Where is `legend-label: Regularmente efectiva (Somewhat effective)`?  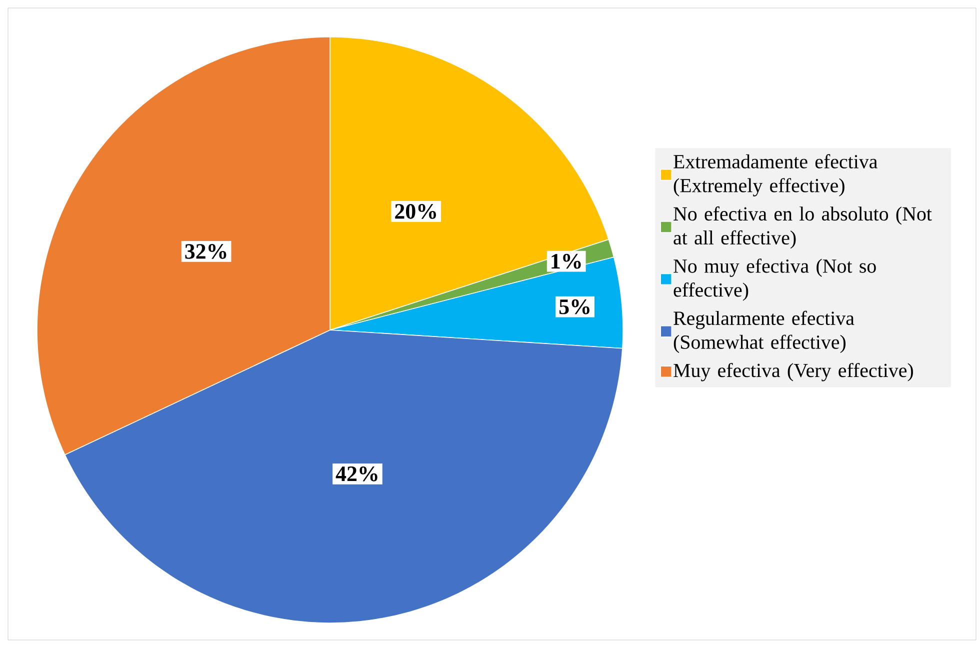
legend-label: Regularmente efectiva (Somewhat effective) is located at coordinates (764, 331).